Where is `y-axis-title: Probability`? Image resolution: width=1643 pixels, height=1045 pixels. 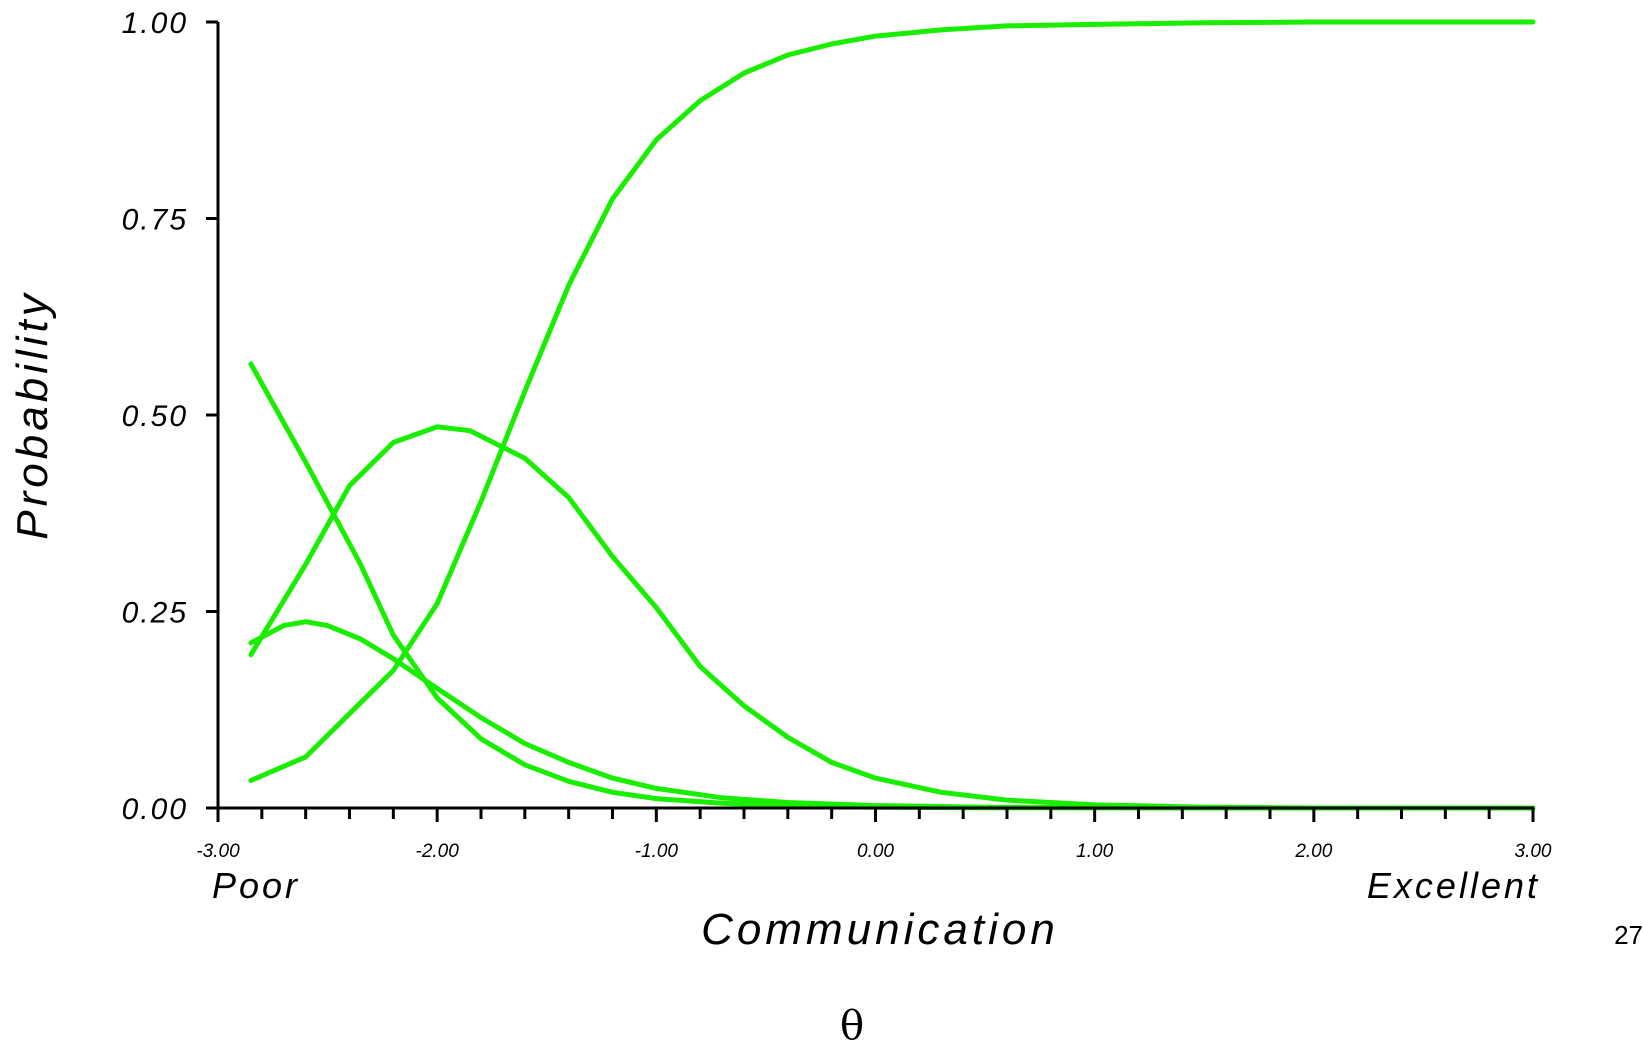
y-axis-title: Probability is located at coordinates (32, 414).